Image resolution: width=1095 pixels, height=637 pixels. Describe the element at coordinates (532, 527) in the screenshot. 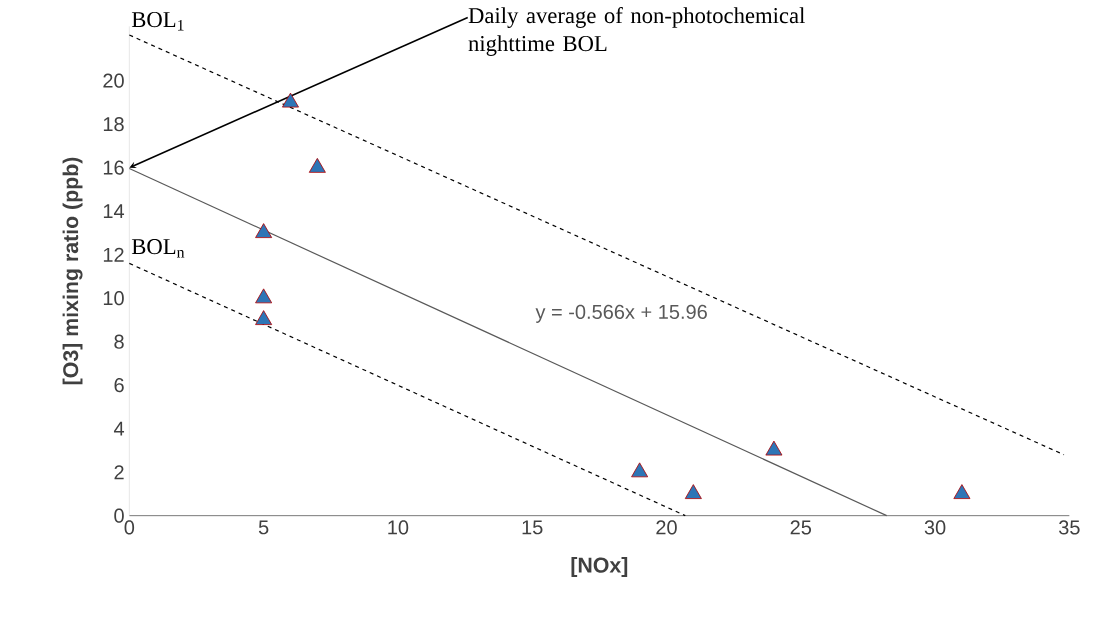

I see `x-tick-label: 15` at that location.